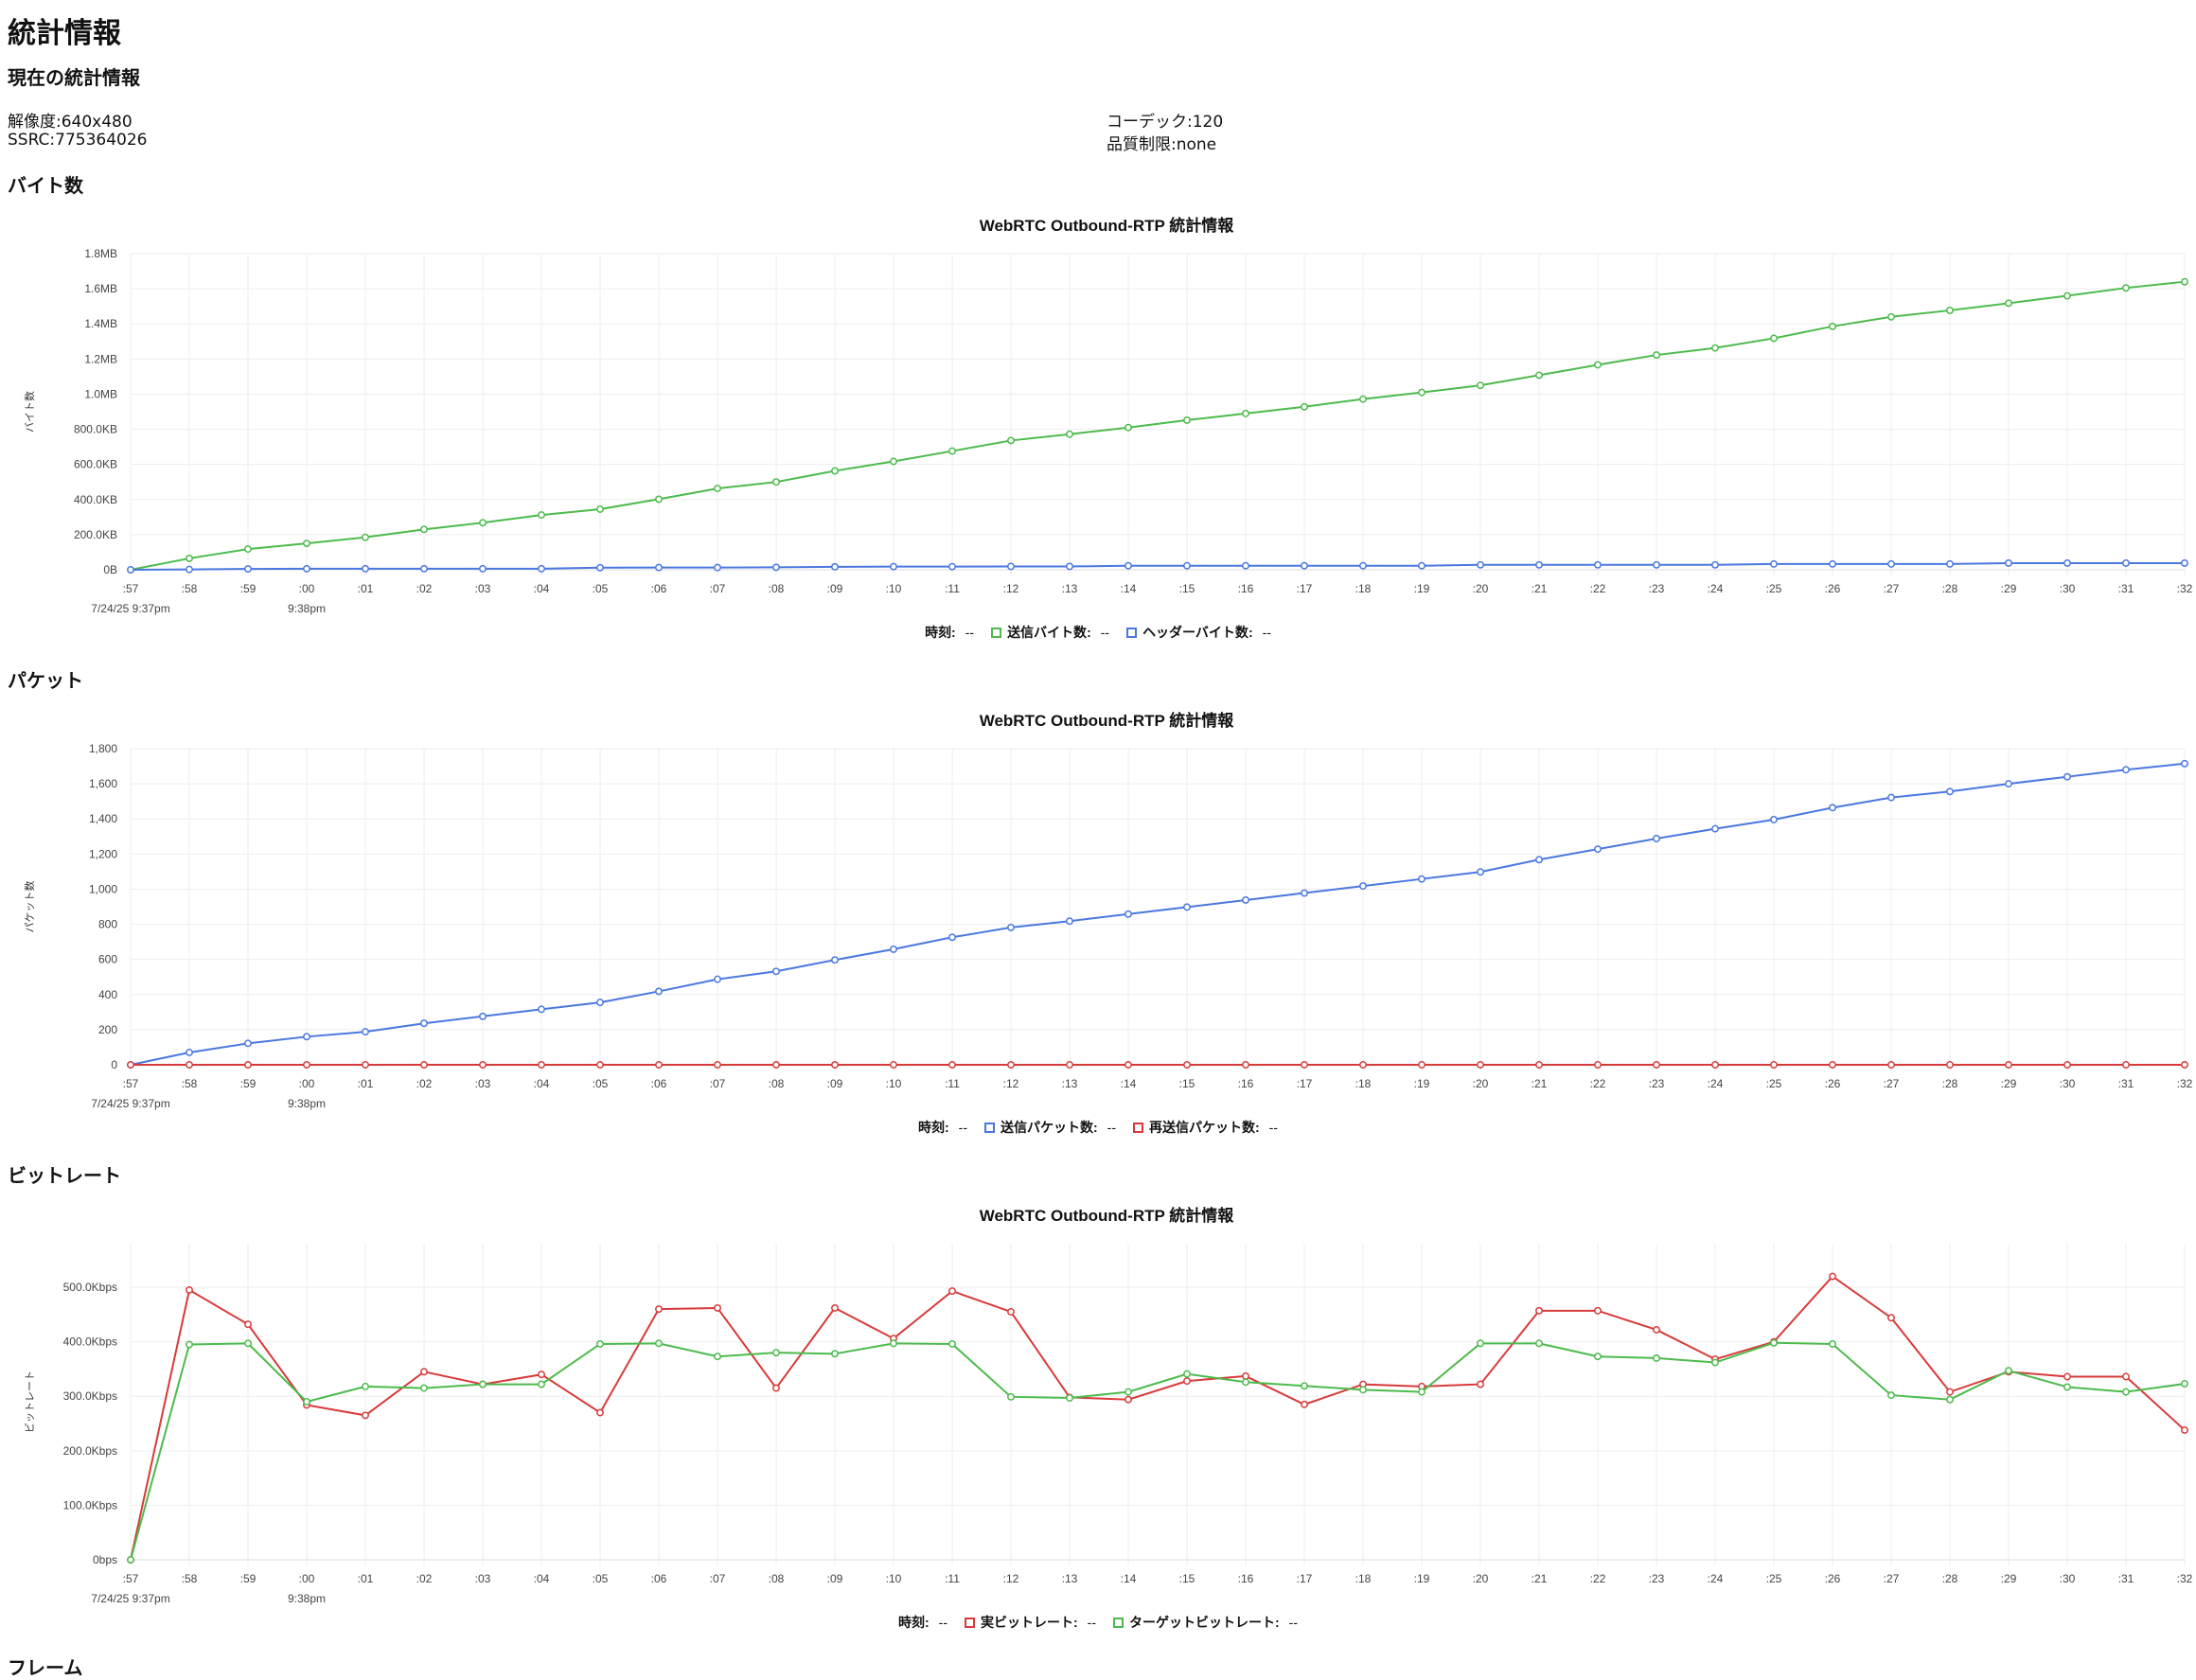  I want to click on x-tick-label: :58, so click(190, 1578).